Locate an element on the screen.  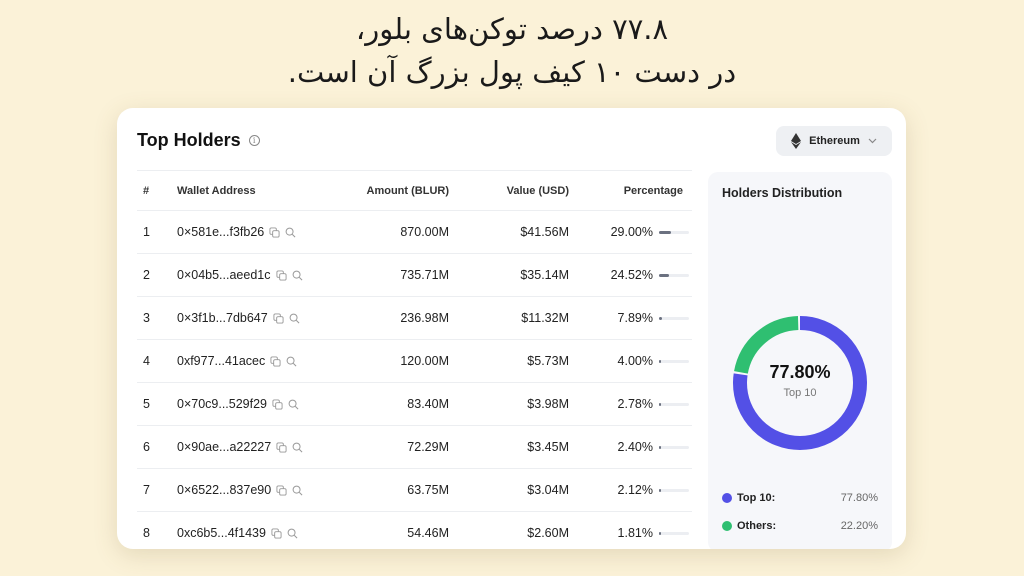
wallet-address: 0×70c9...529f29 is located at coordinates (222, 404).